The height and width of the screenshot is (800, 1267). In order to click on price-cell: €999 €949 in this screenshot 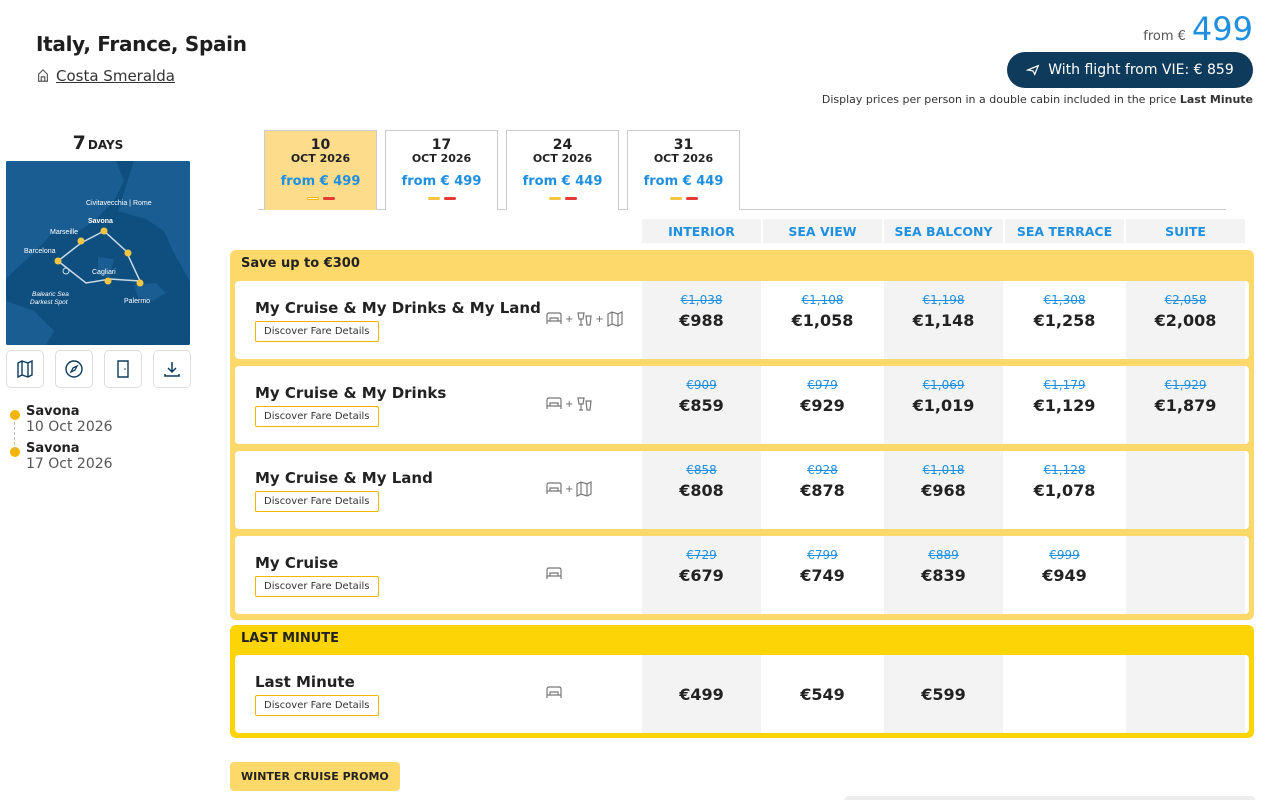, I will do `click(1065, 575)`.